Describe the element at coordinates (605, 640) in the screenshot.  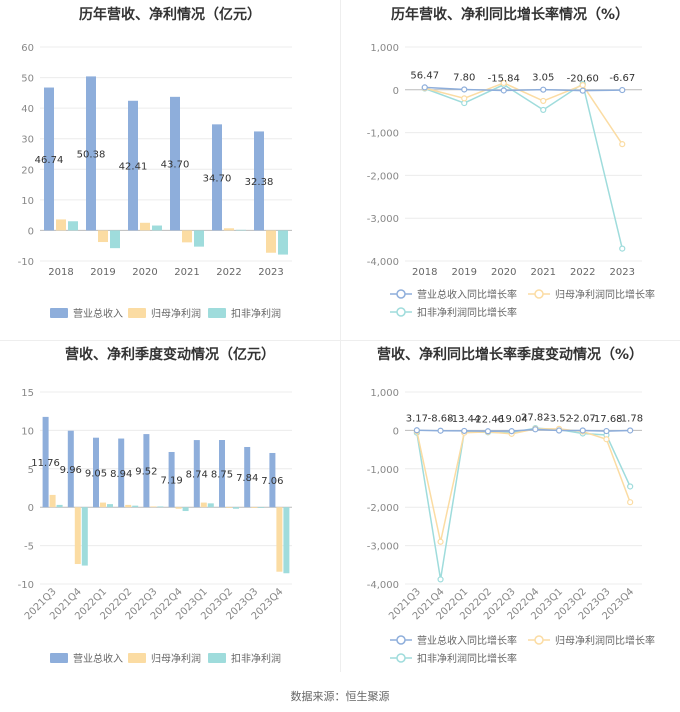
I see `legend-label: 归母净利润同比增长率` at that location.